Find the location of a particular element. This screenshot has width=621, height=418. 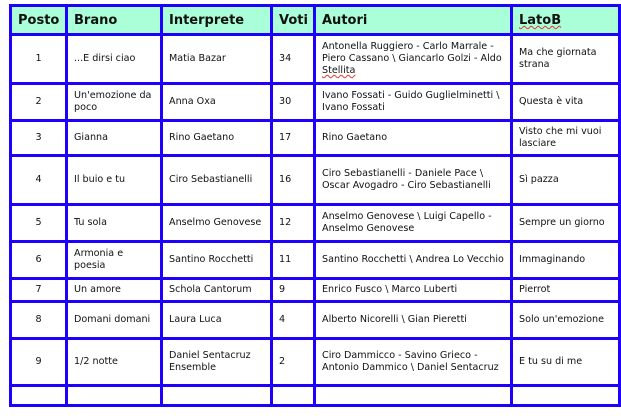

cell-autori: Alberto Nicorelli \ Gian Pieretti is located at coordinates (413, 320).